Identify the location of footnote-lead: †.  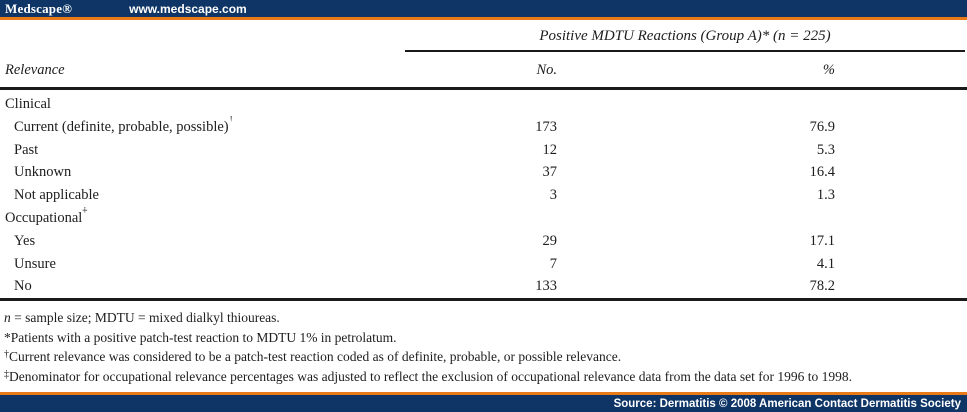
(6, 355).